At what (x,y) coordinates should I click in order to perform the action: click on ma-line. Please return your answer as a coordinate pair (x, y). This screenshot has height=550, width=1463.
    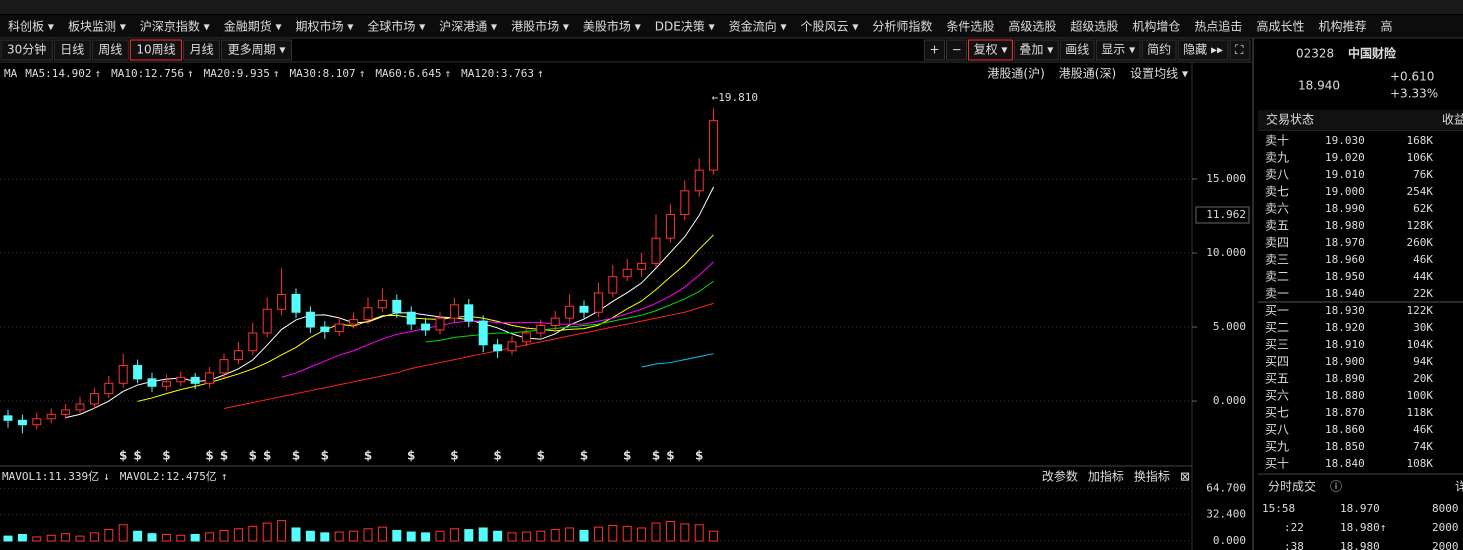
    Looking at the image, I should click on (468, 355).